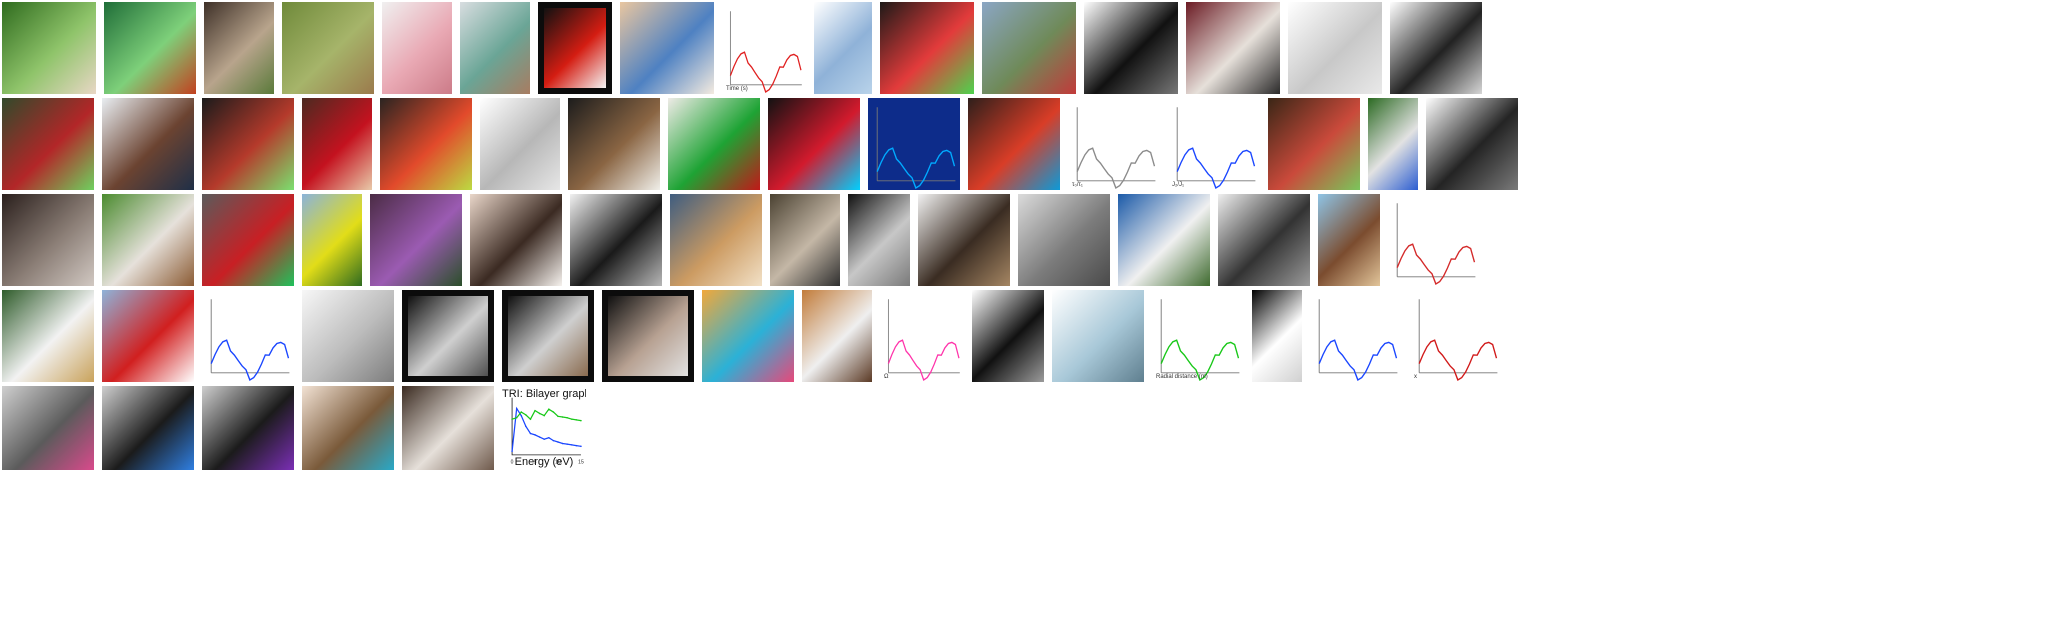 This screenshot has width=2048, height=630. I want to click on thumbnail-2-13: J₂/J₁, so click(1214, 144).